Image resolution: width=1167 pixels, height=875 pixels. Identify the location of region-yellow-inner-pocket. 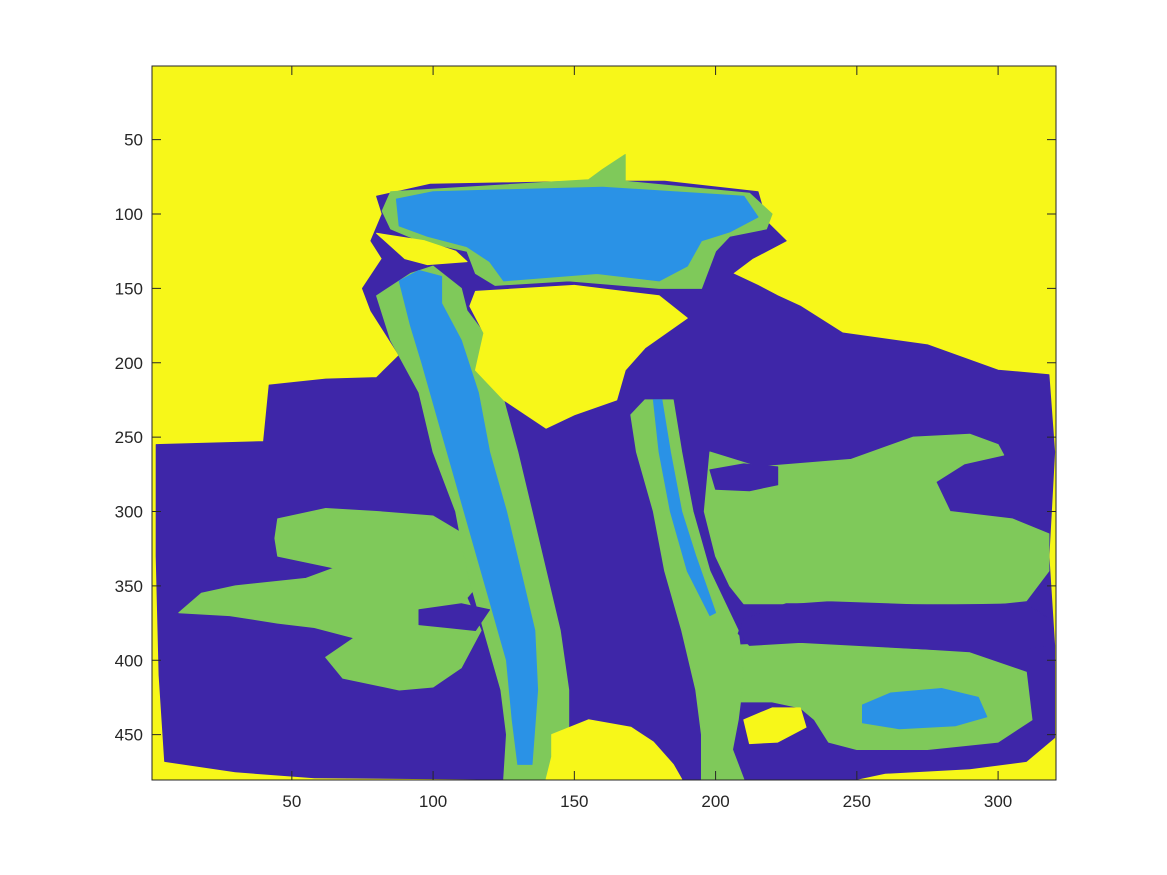
(578, 356).